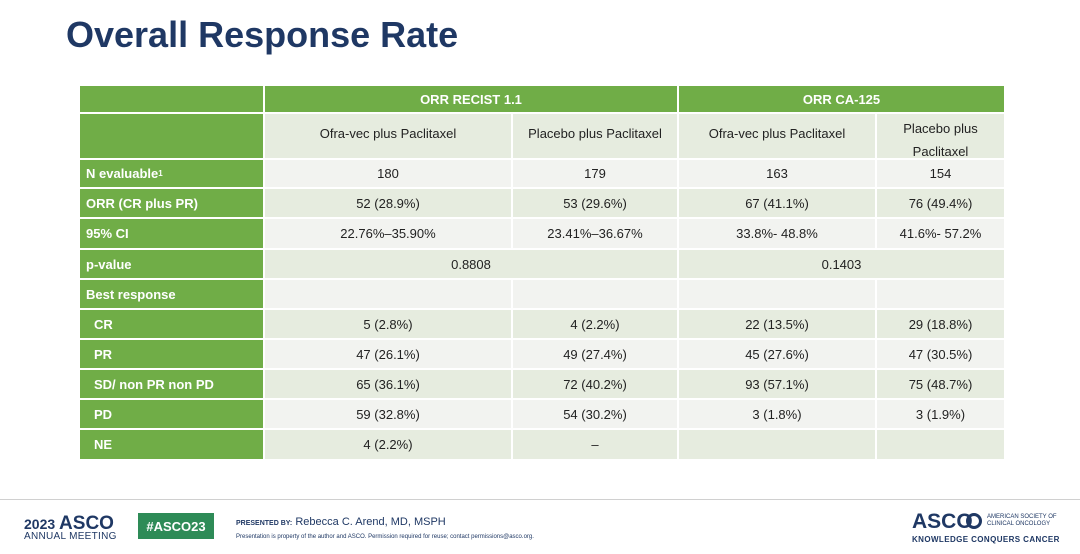  I want to click on meeting-logo: 2023 ASCO, so click(69, 524).